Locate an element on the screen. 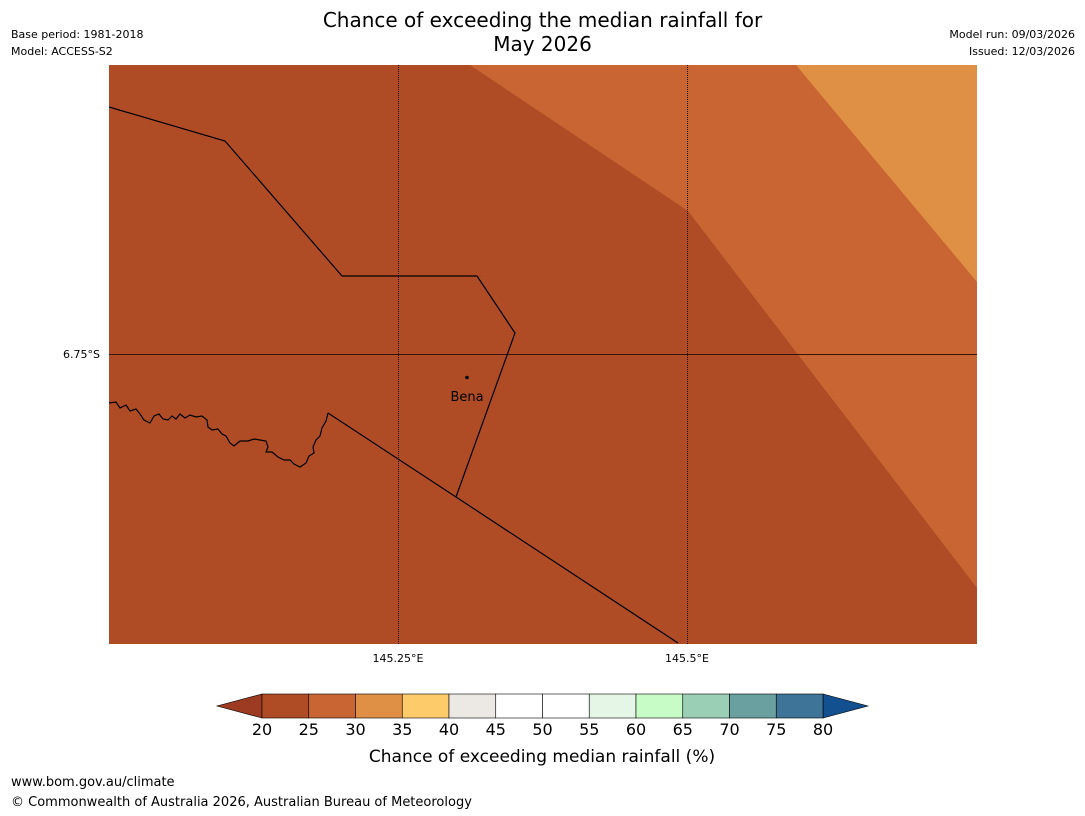 This screenshot has height=816, width=1085. title-line-2: May 2026 is located at coordinates (542, 44).